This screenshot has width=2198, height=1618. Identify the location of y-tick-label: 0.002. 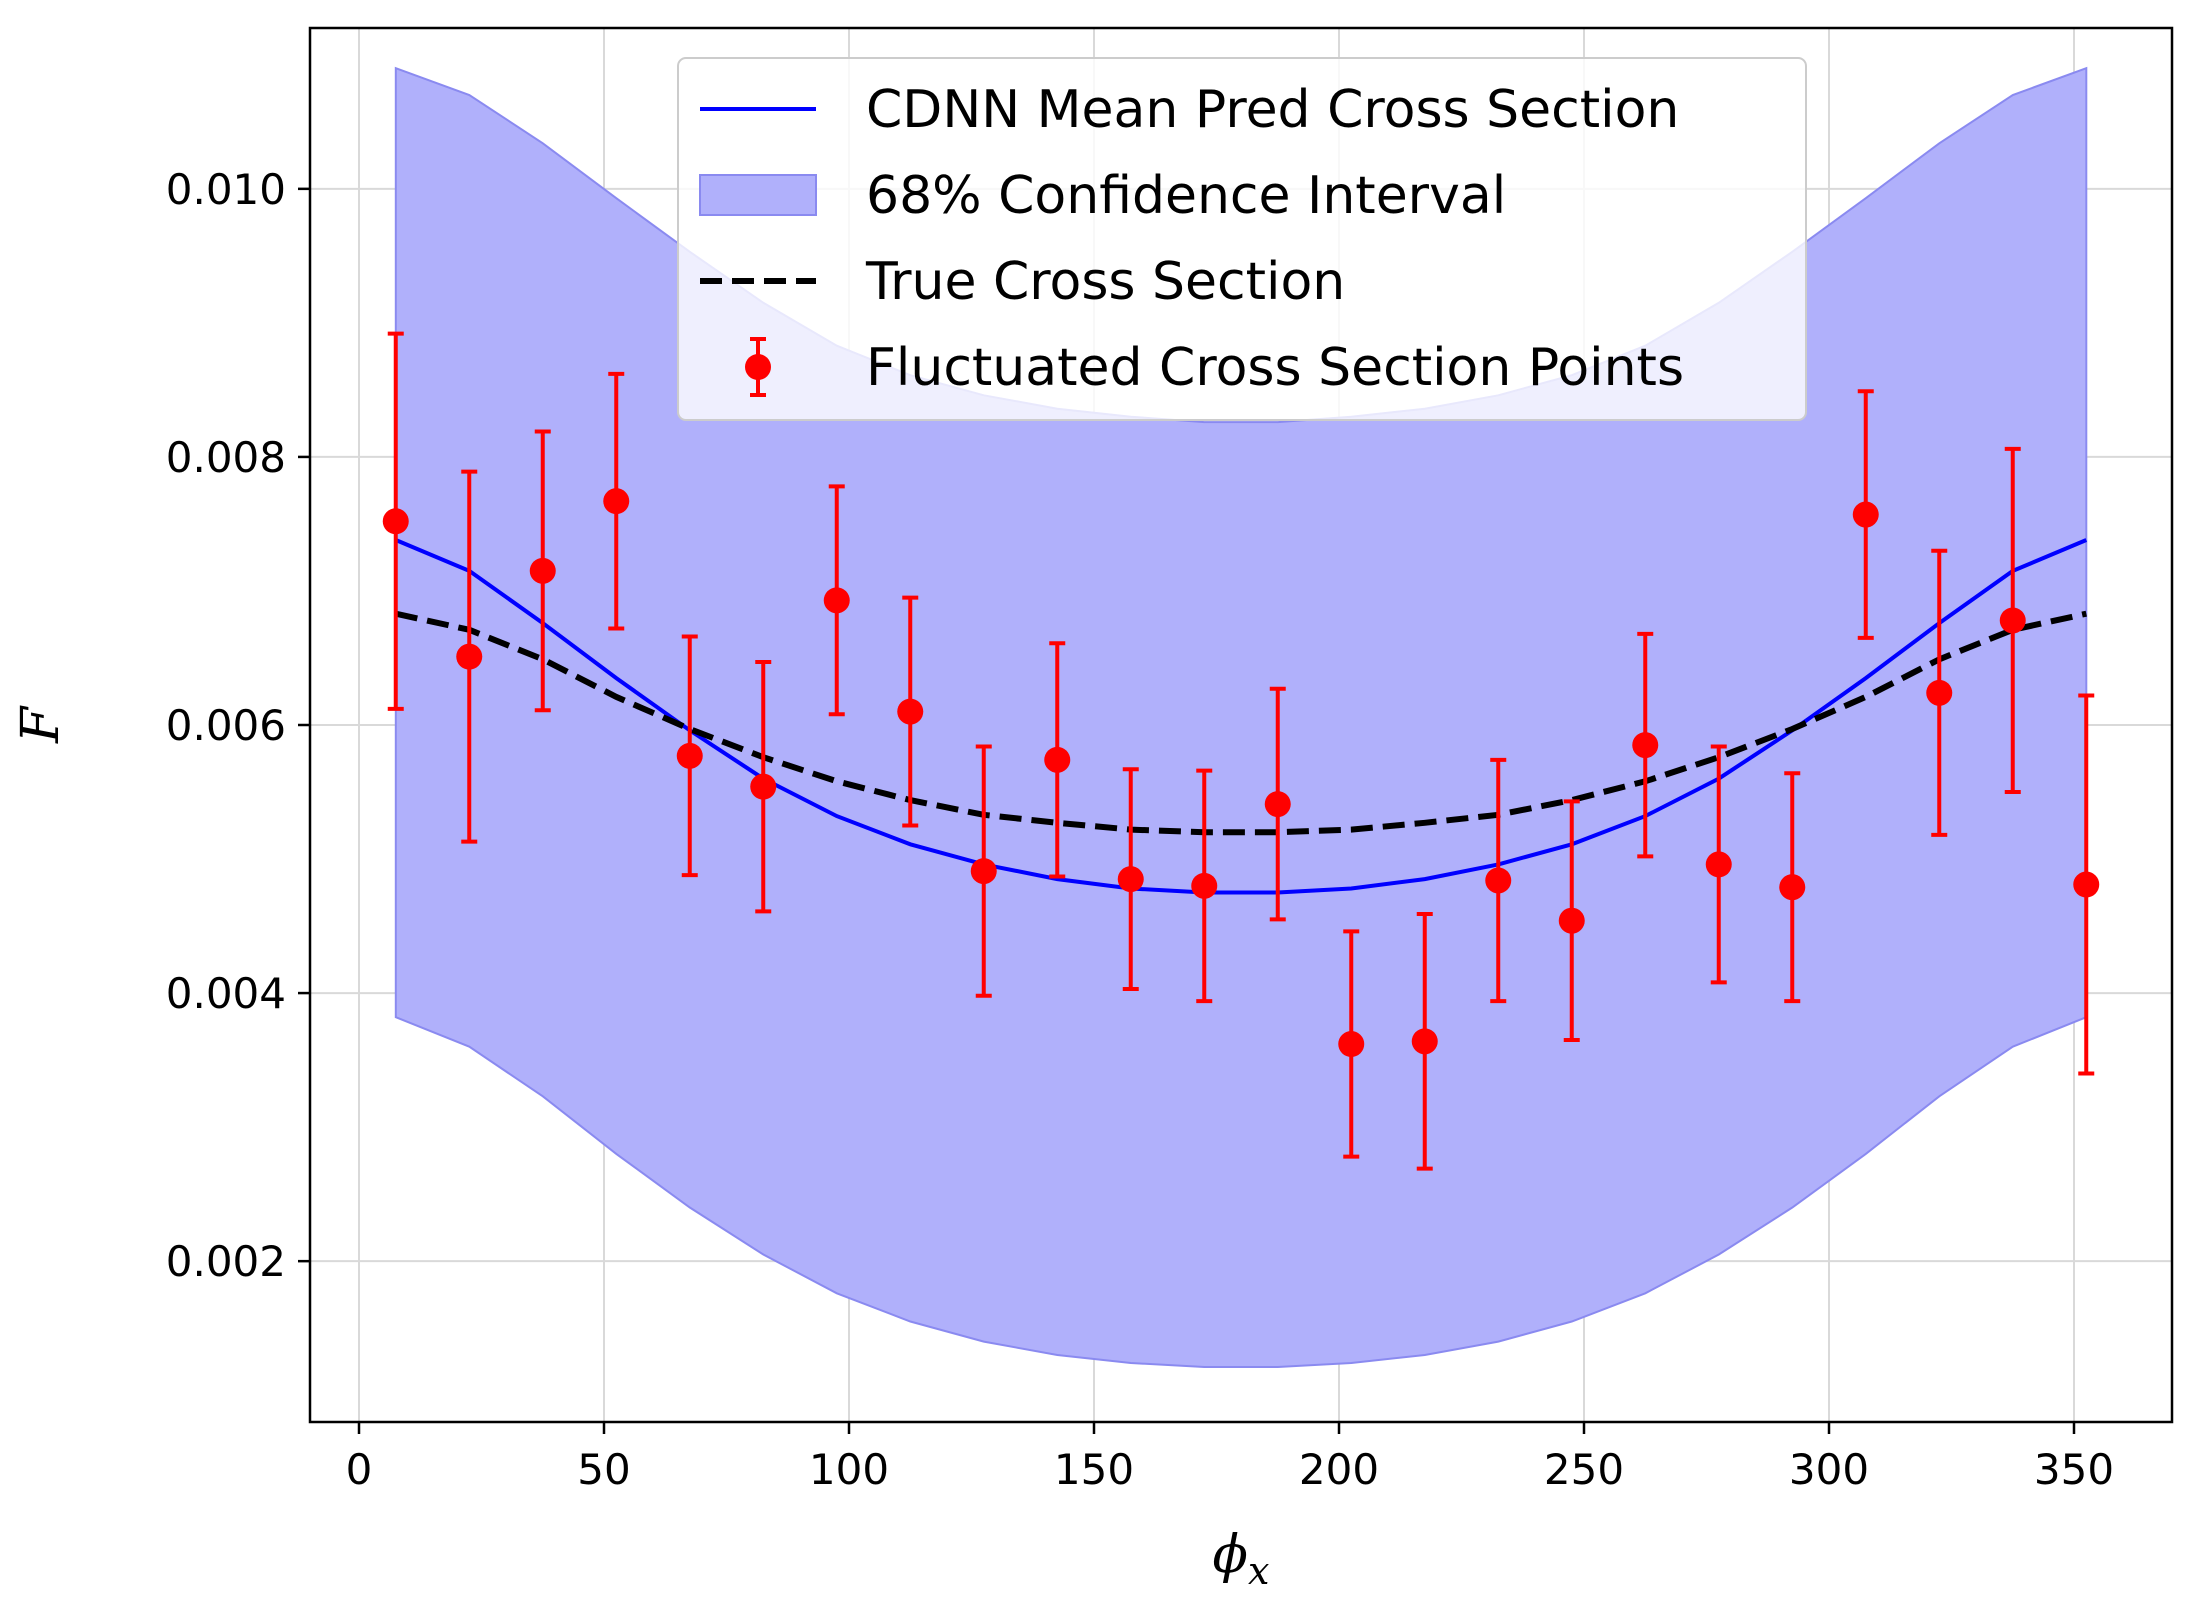
(226, 1261).